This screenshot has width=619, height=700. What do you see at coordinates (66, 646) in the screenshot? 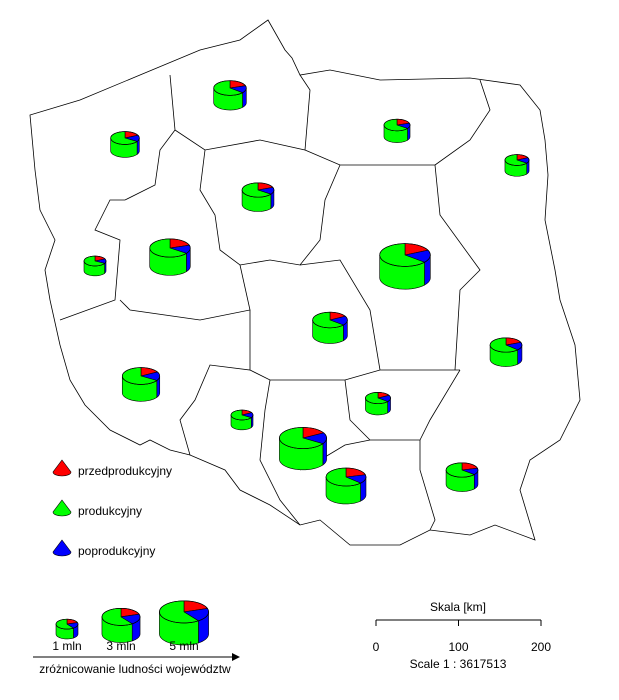
I see `size-label: 1 mln` at bounding box center [66, 646].